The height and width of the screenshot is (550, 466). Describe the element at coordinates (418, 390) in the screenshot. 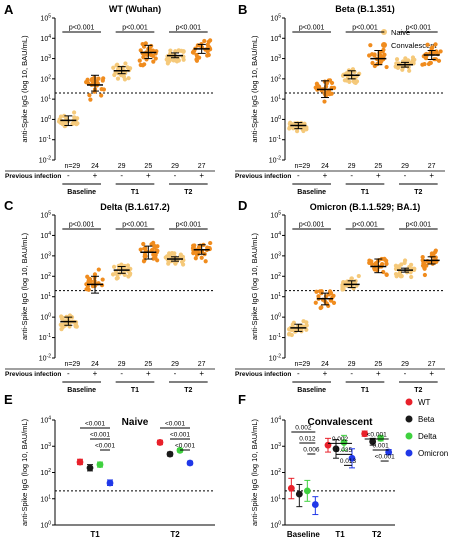

I see `group-label: T2` at that location.